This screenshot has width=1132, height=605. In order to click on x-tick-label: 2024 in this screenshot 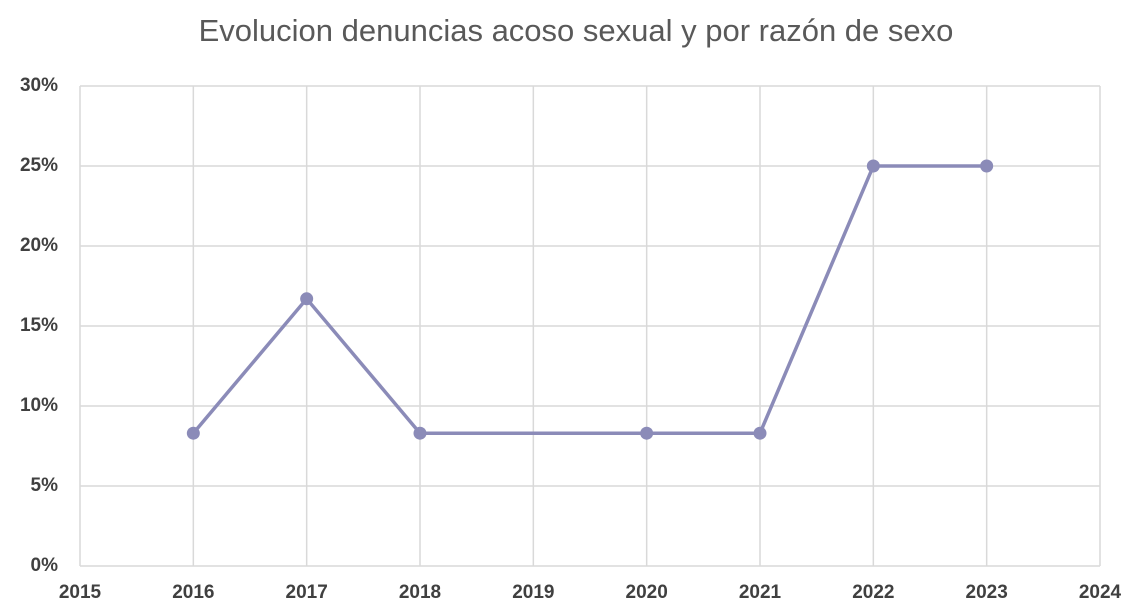, I will do `click(1100, 592)`.